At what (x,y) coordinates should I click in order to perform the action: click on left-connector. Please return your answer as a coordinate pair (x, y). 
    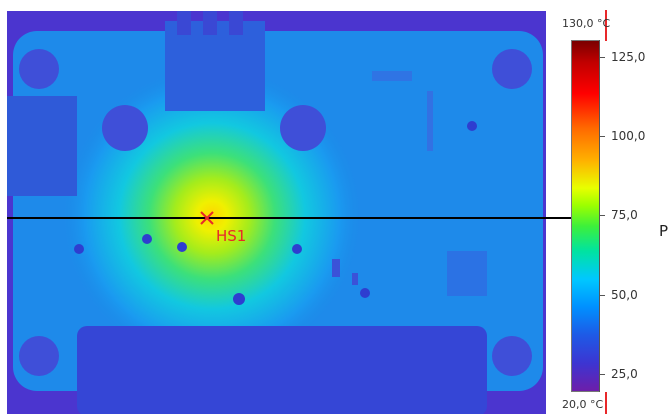
    Looking at the image, I should click on (42, 146).